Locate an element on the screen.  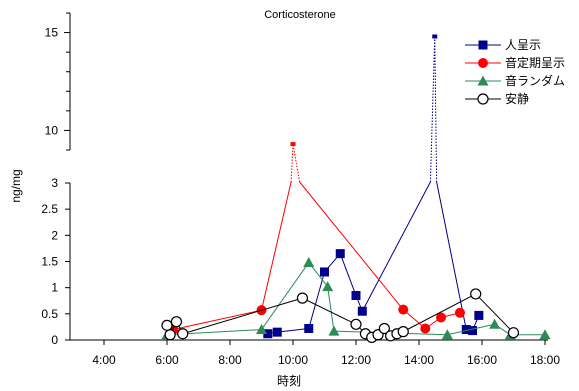
legend-label: 安静 is located at coordinates (517, 98).